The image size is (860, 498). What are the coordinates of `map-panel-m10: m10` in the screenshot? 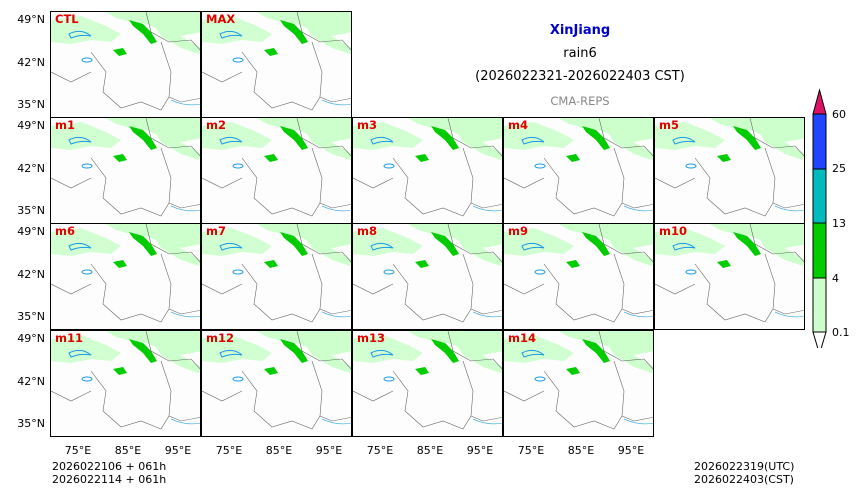 It's located at (729, 276).